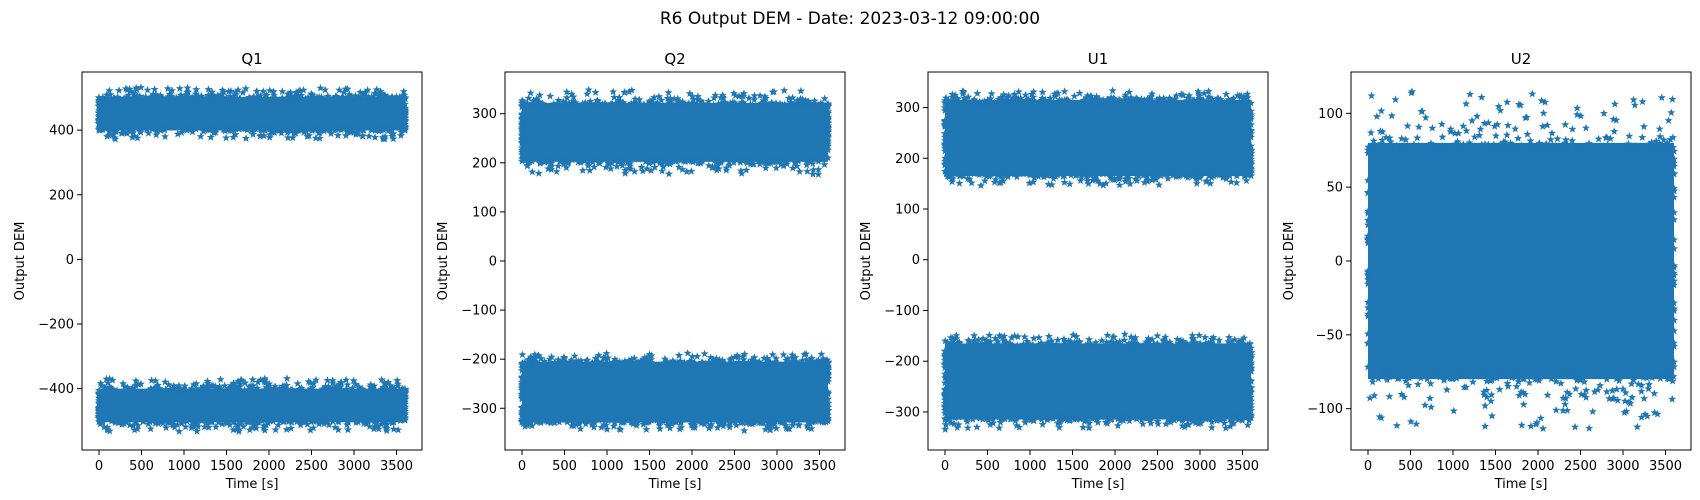  I want to click on x-axis-label-u2: Time [s], so click(1521, 484).